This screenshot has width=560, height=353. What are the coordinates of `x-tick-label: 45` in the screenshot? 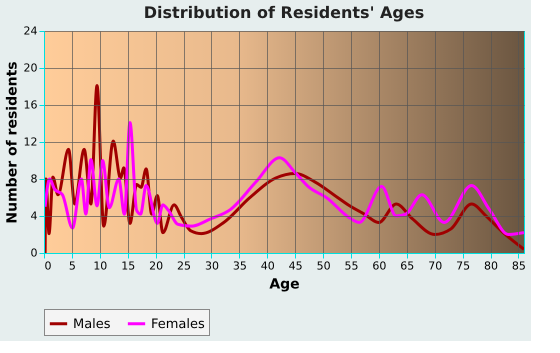 It's located at (295, 266).